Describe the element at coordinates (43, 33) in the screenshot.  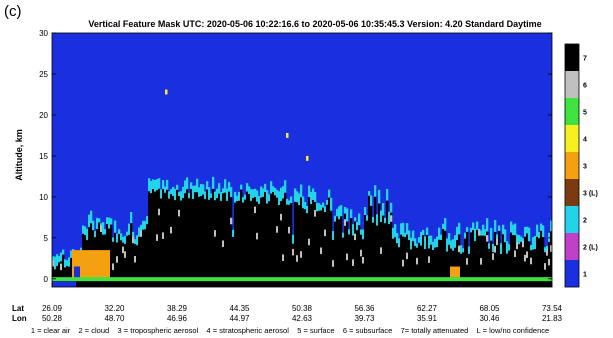
I see `y-tick-label: 30` at that location.